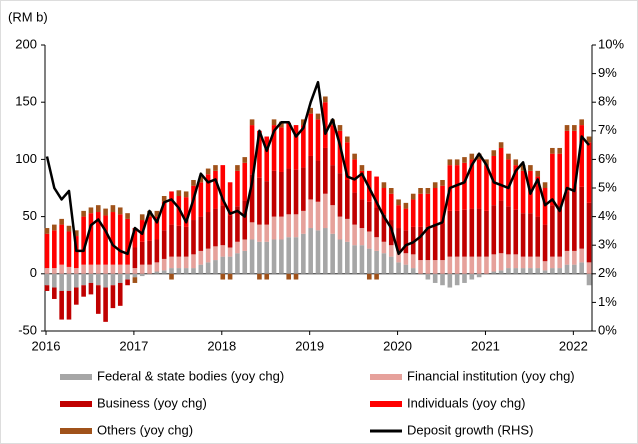 The image size is (638, 444). I want to click on x-tick-label: 2016, so click(46, 345).